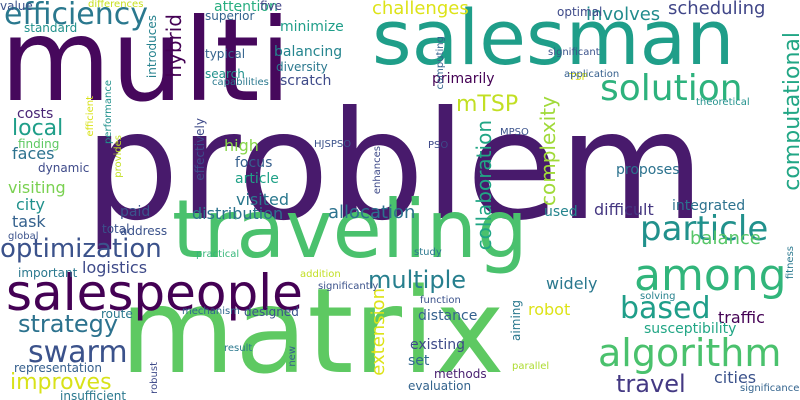  What do you see at coordinates (665, 308) in the screenshot?
I see `word-based: based` at bounding box center [665, 308].